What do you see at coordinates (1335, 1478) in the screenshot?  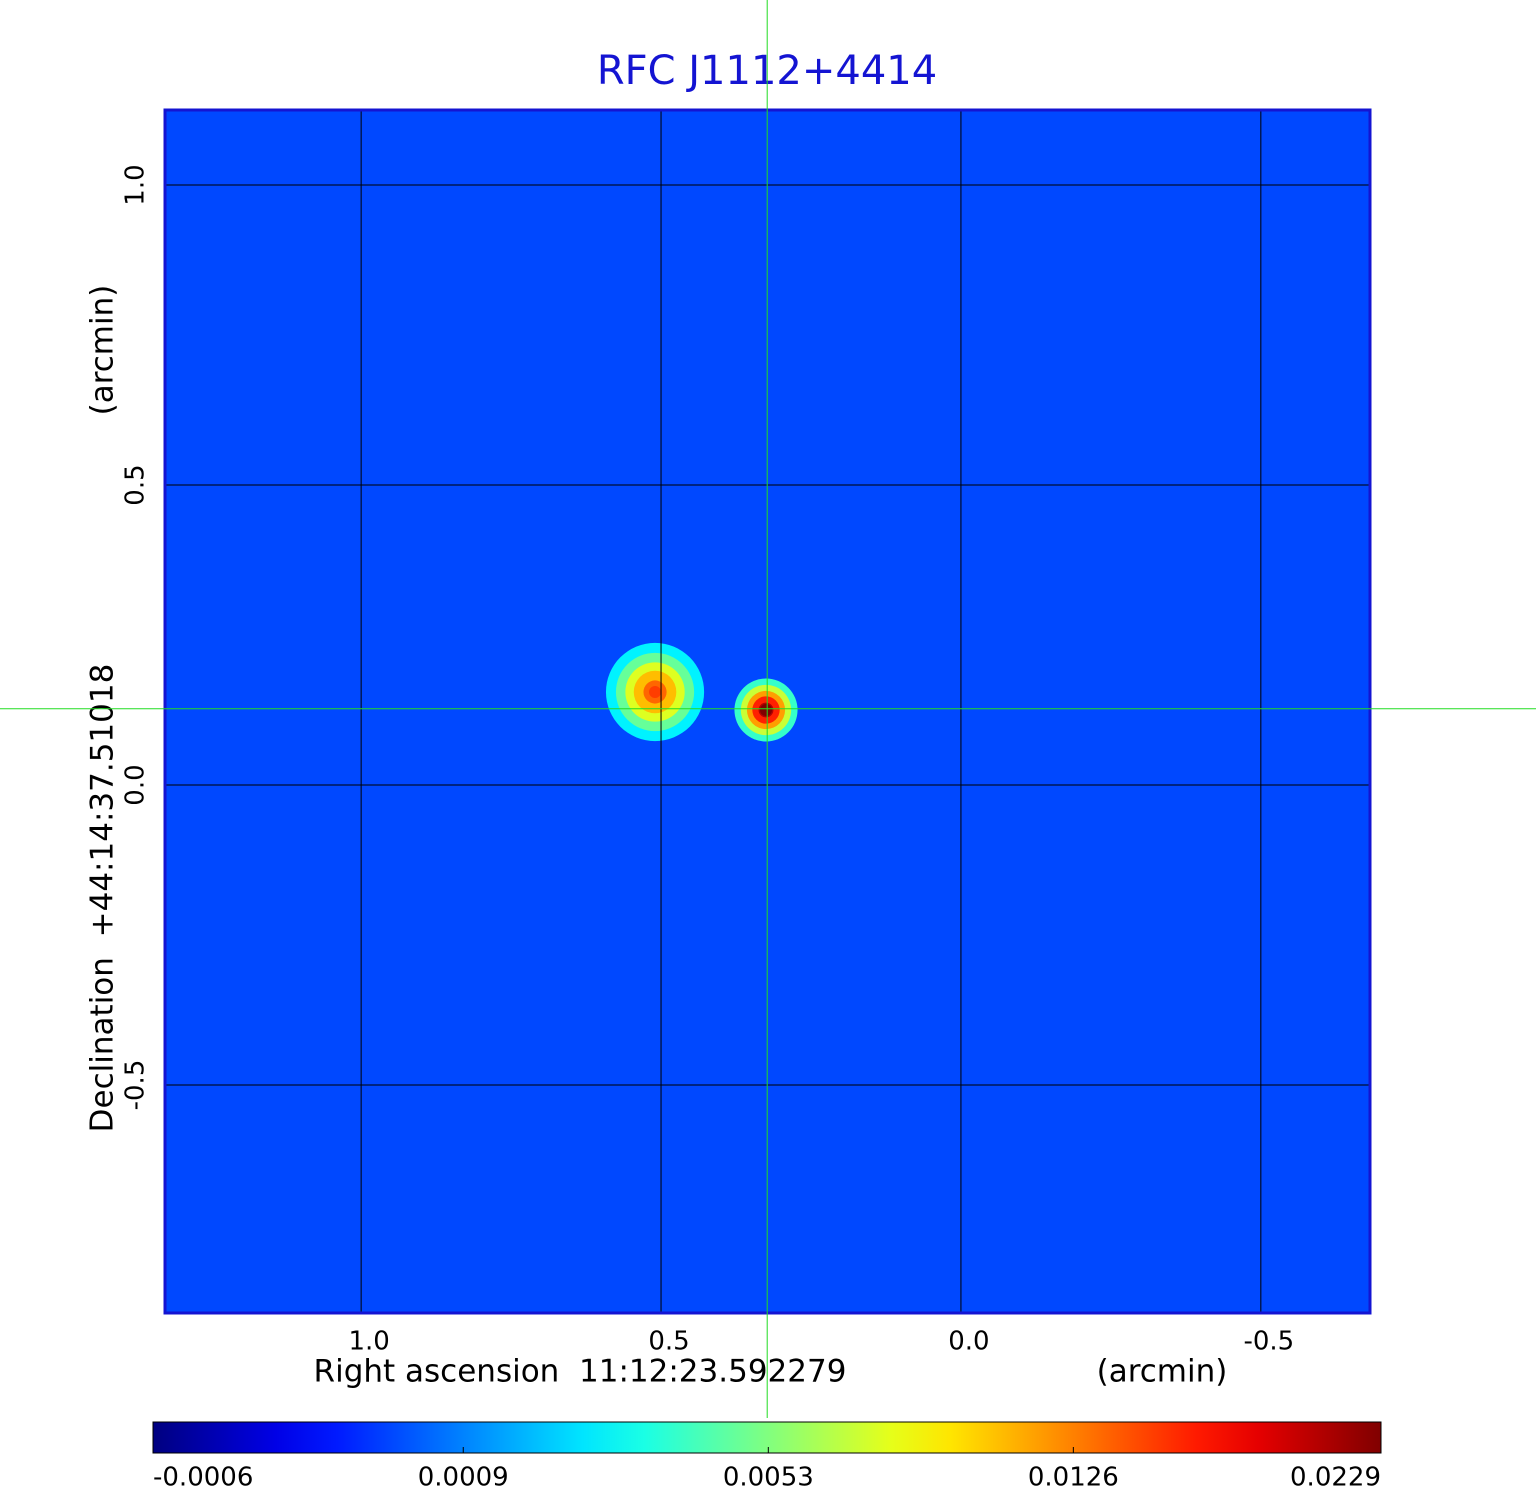 I see `colorbar-tick-label: 0.0229` at bounding box center [1335, 1478].